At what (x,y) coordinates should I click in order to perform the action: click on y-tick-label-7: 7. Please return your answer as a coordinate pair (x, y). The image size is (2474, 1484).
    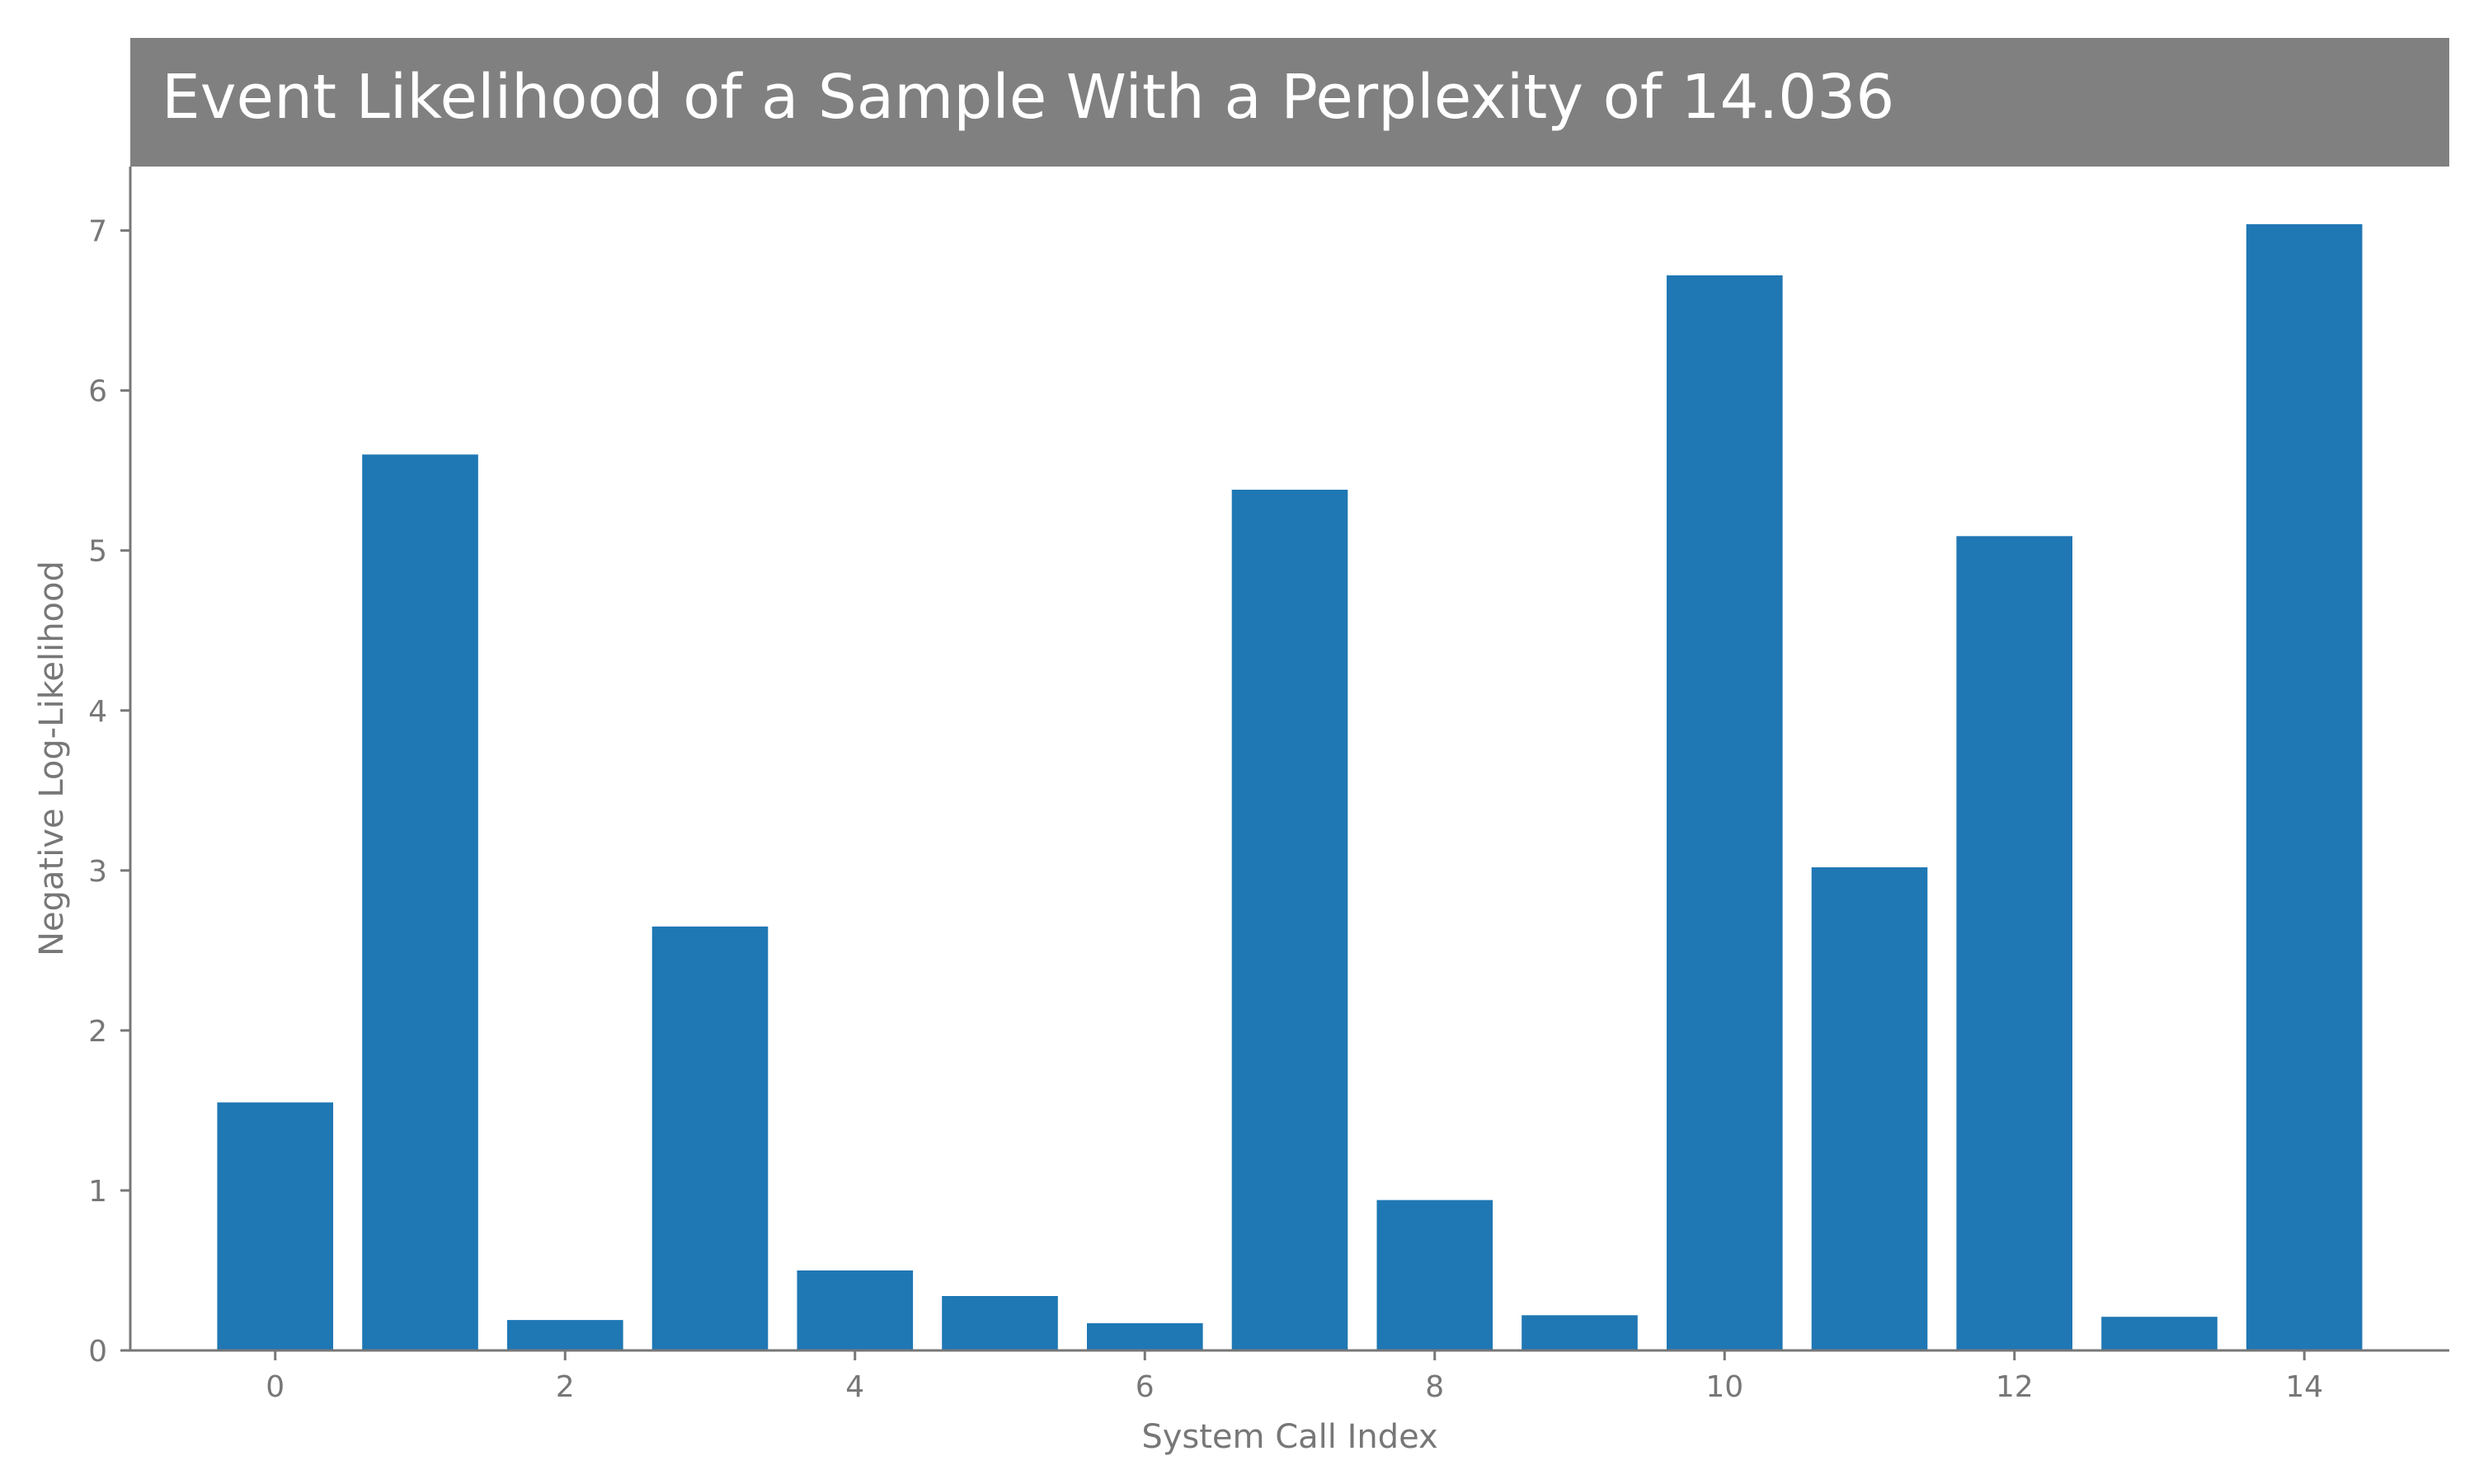
    Looking at the image, I should click on (97, 232).